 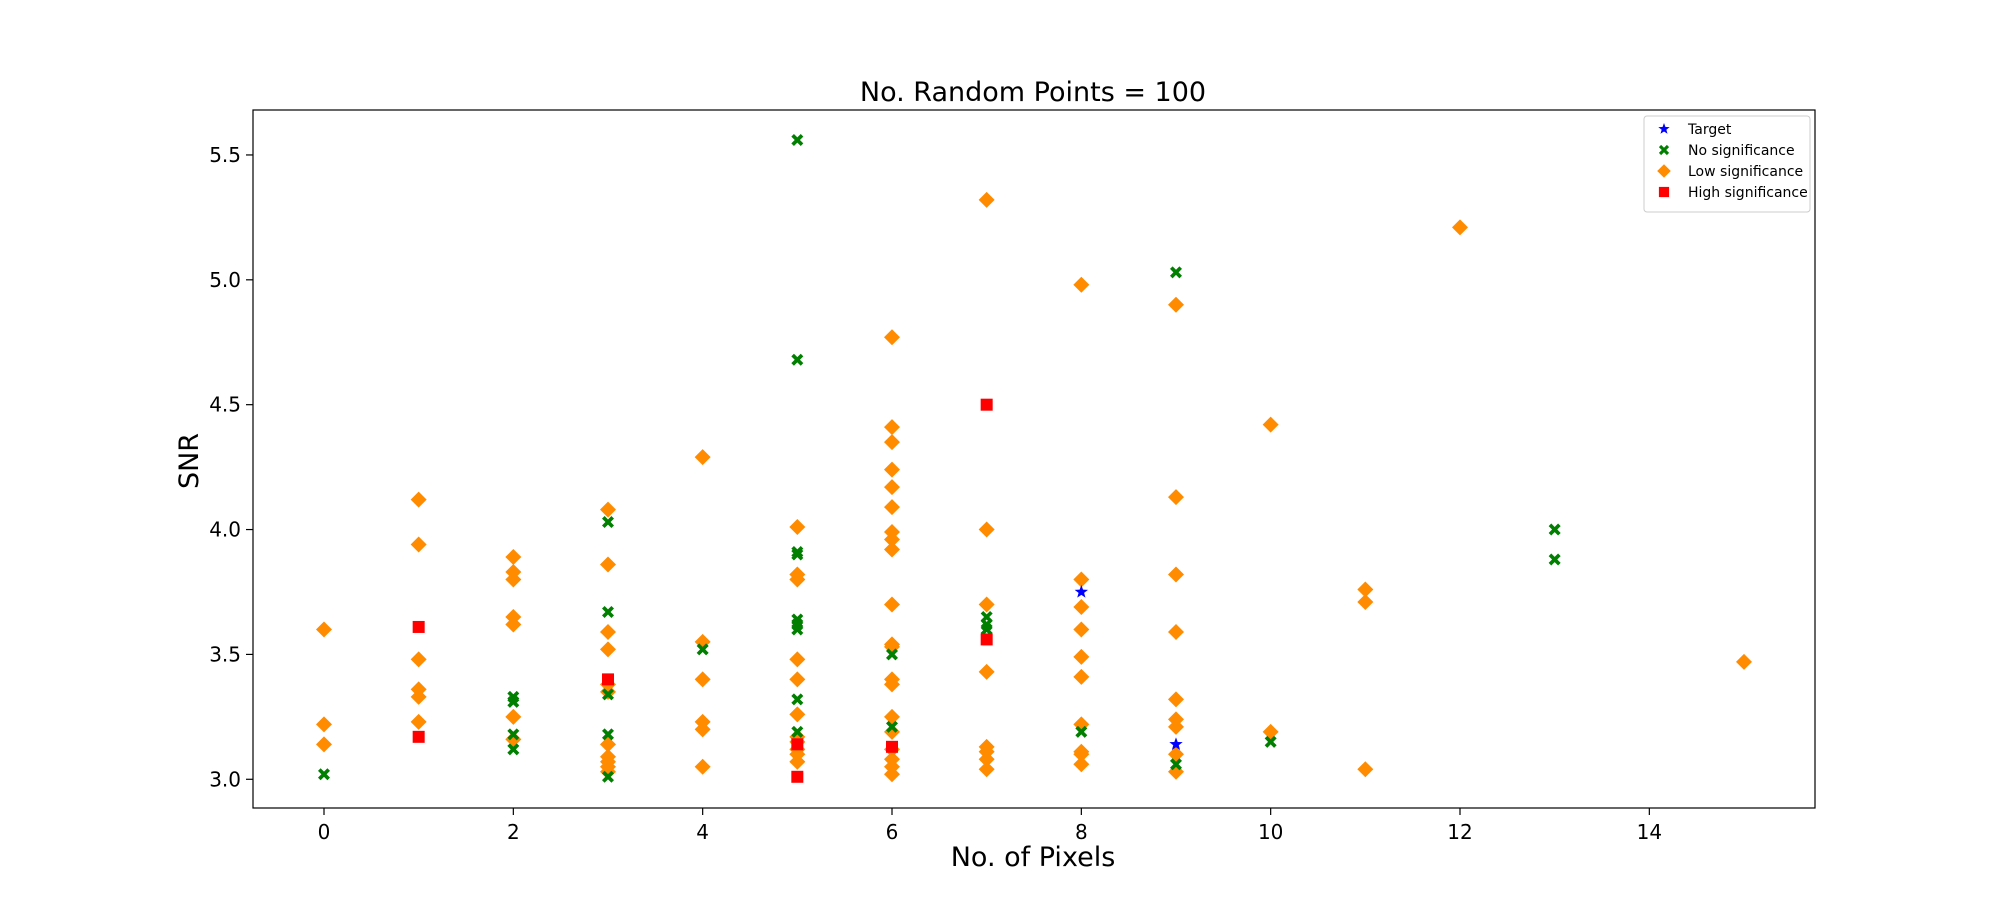 I want to click on y-tick-label: 5.5, so click(x=225, y=155).